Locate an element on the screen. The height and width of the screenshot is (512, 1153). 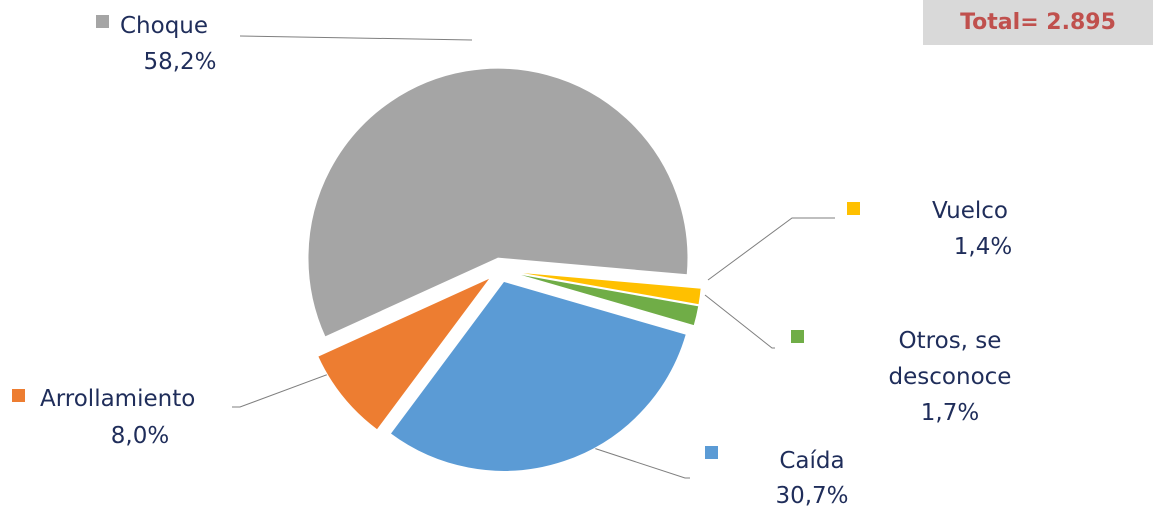
slice-value: 30,7% is located at coordinates (812, 496).